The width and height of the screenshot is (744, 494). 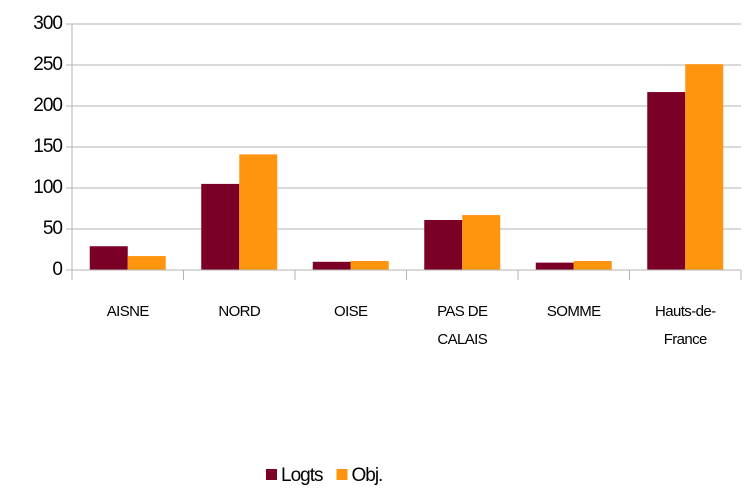 I want to click on y-tick-label: 0, so click(x=57, y=269).